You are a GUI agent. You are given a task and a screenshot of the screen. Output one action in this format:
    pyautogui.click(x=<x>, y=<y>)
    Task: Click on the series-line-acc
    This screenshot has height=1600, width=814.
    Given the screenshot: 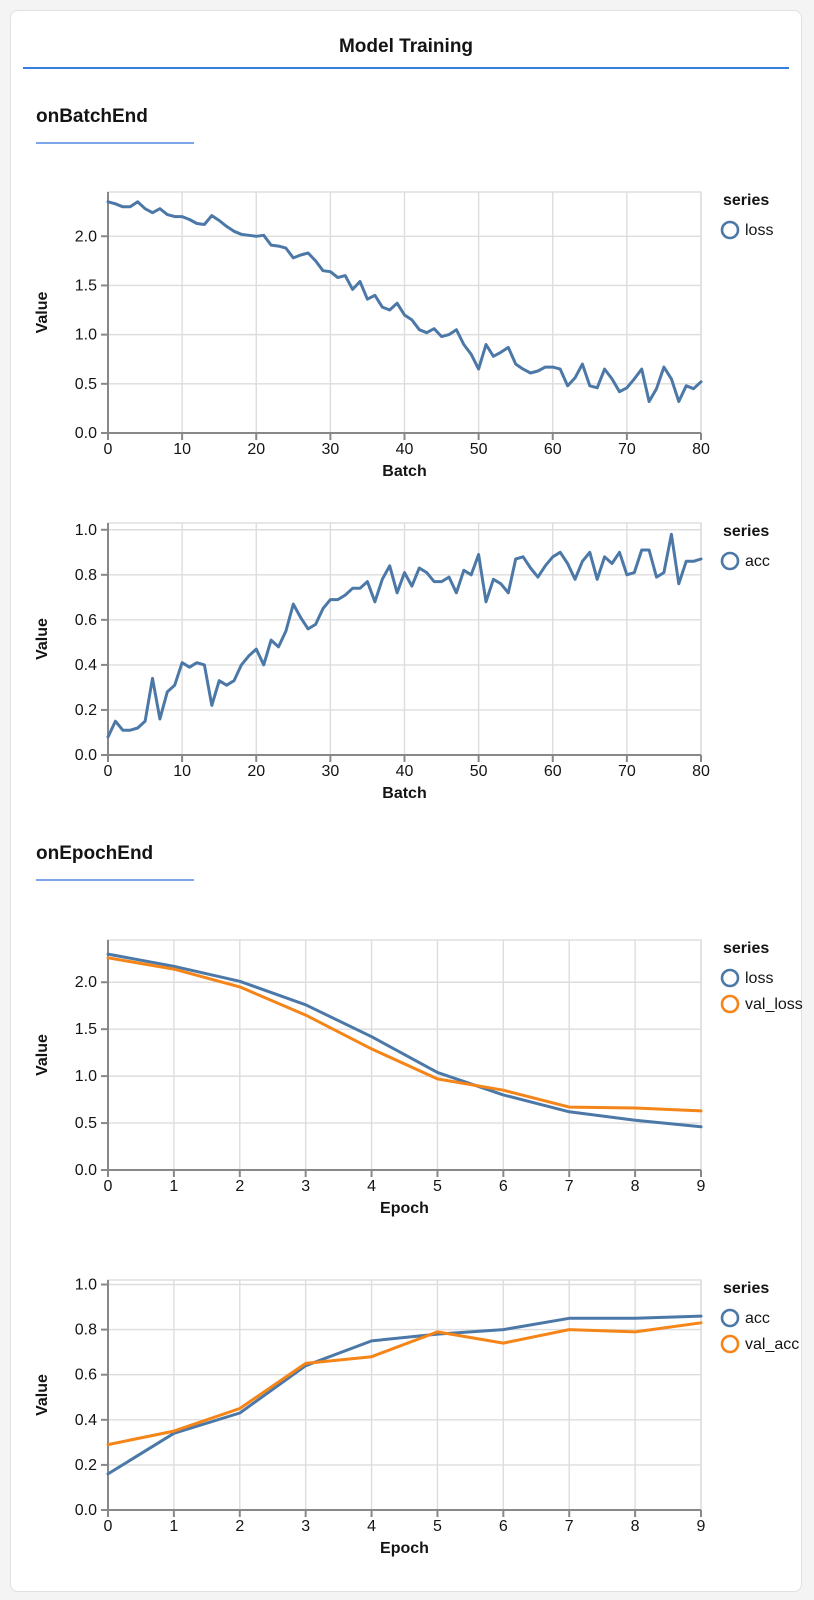 What is the action you would take?
    pyautogui.click(x=404, y=635)
    